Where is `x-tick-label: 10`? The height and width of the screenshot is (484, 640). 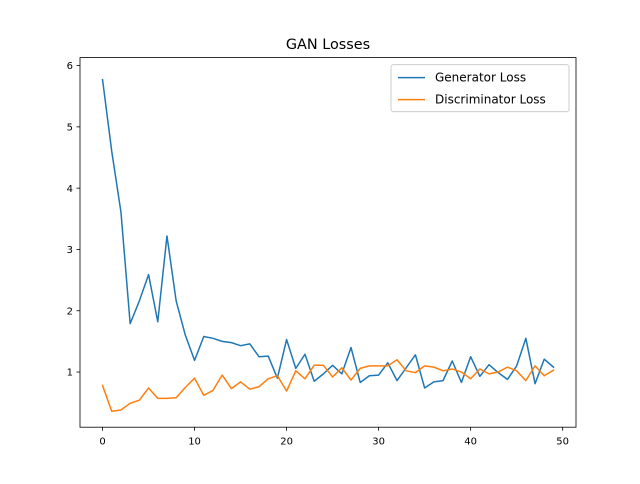 x-tick-label: 10 is located at coordinates (194, 442).